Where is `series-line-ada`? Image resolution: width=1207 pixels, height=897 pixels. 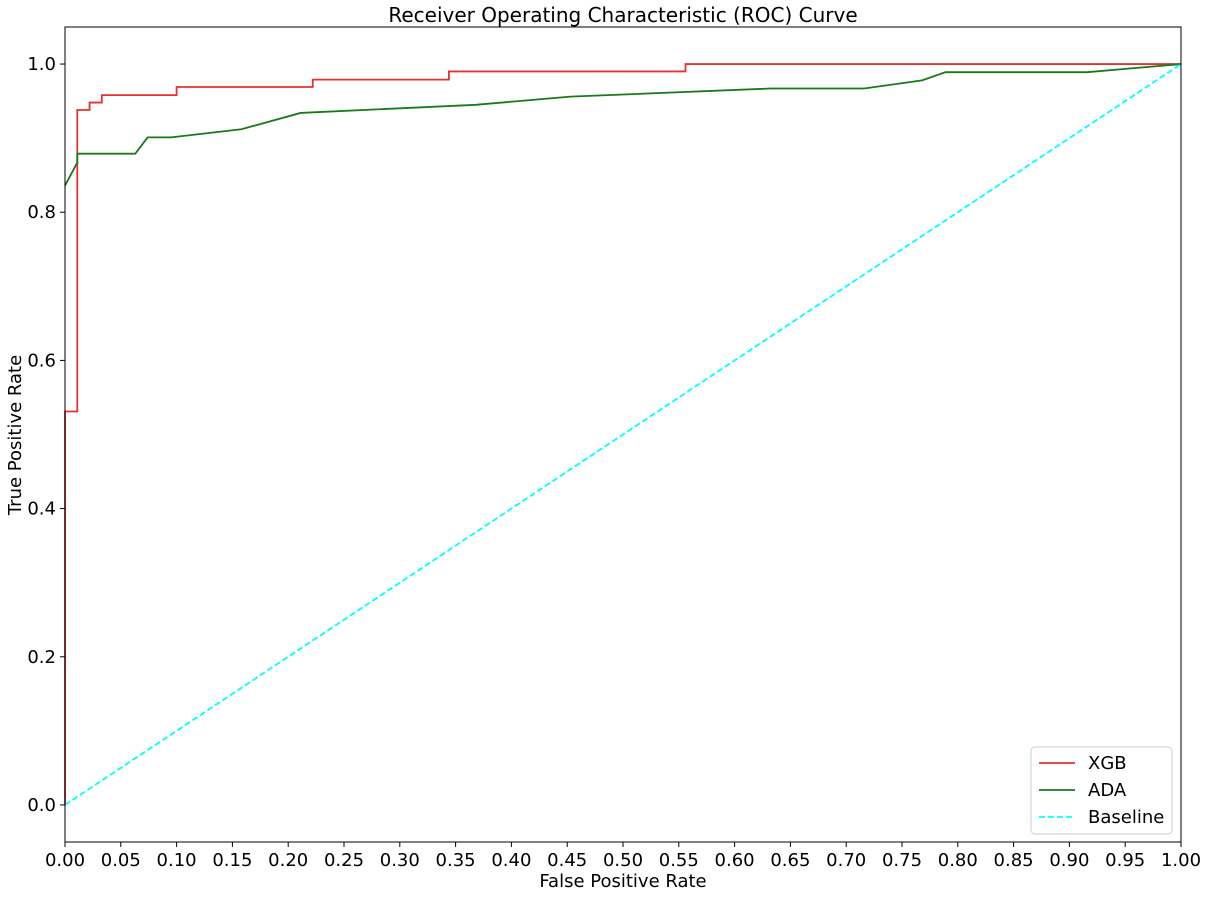 series-line-ada is located at coordinates (623, 124).